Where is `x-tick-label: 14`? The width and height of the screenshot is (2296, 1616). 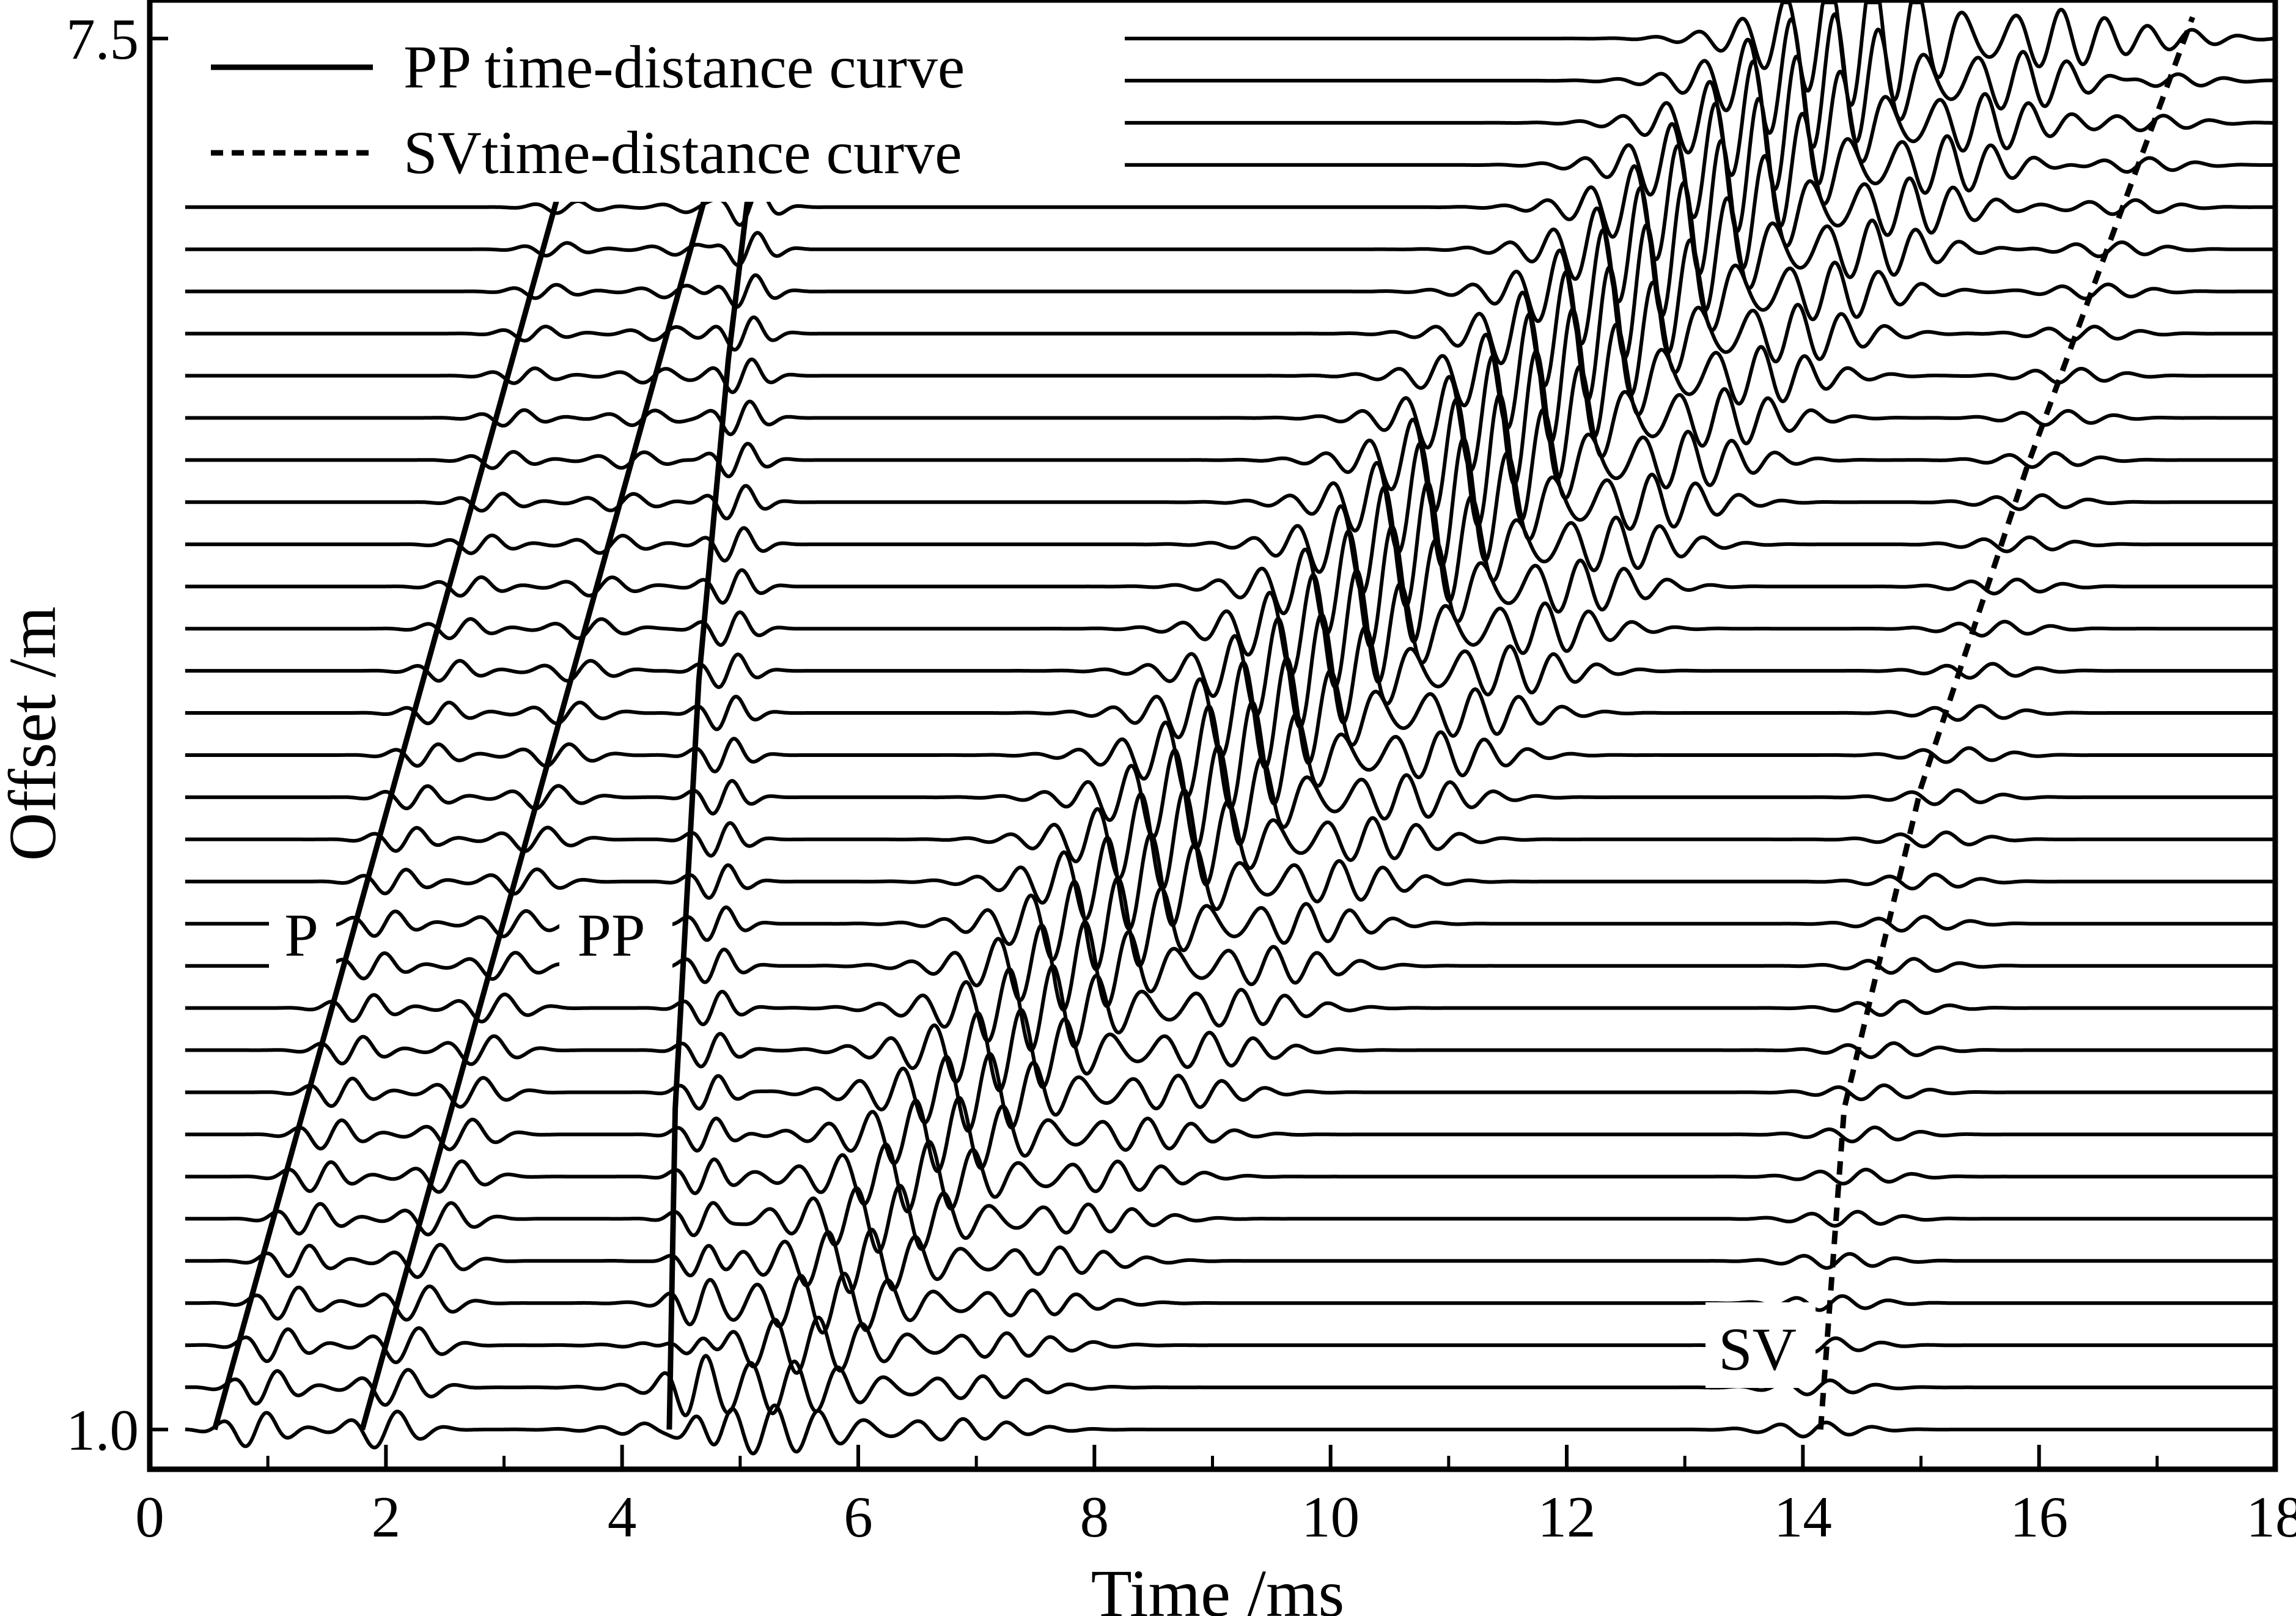
x-tick-label: 14 is located at coordinates (1803, 1517).